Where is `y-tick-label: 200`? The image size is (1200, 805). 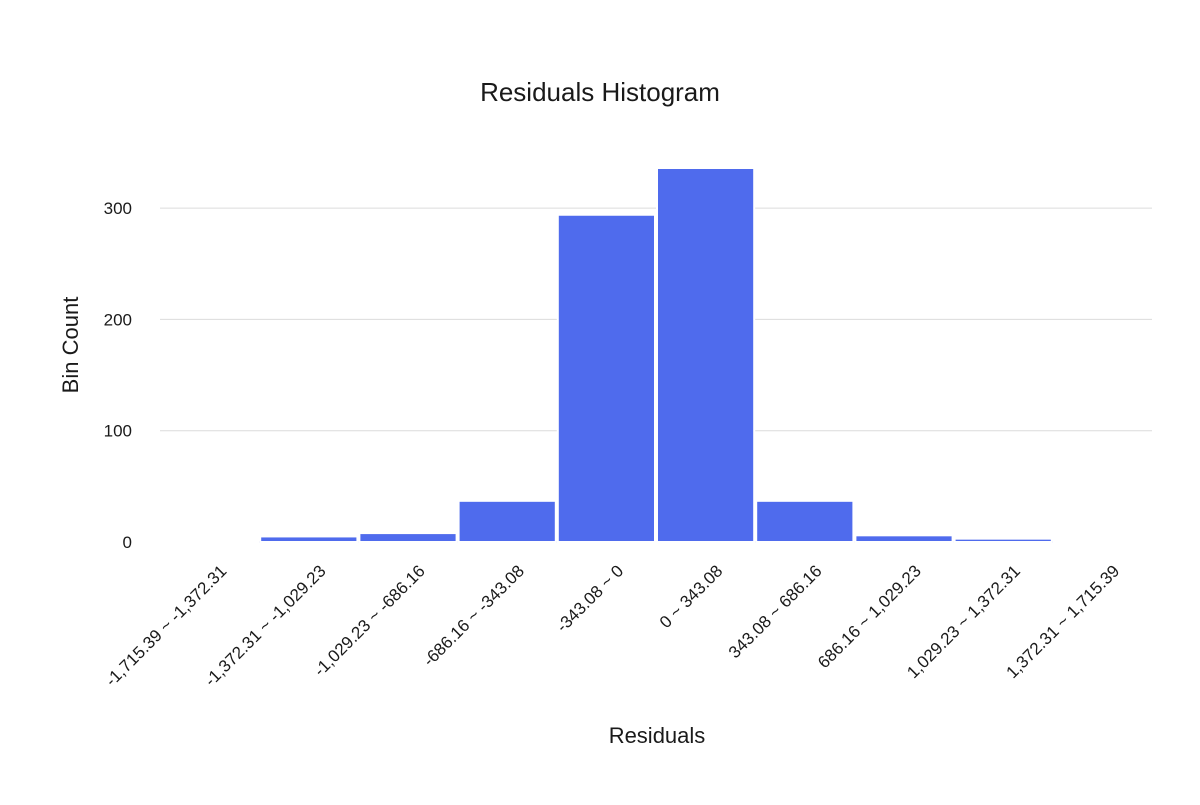
y-tick-label: 200 is located at coordinates (118, 319).